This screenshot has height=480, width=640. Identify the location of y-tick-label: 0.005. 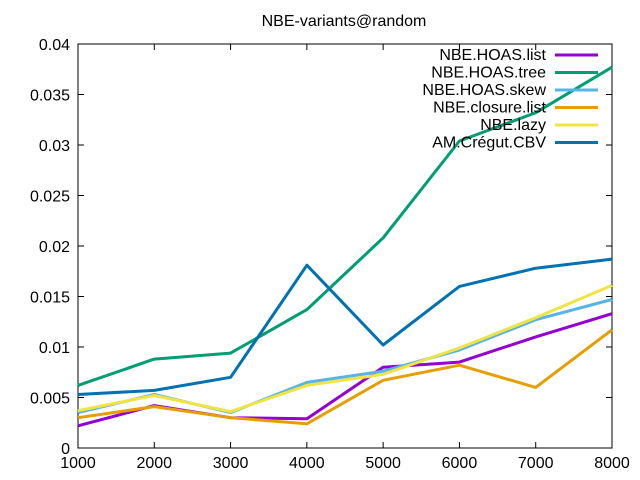
(50, 399).